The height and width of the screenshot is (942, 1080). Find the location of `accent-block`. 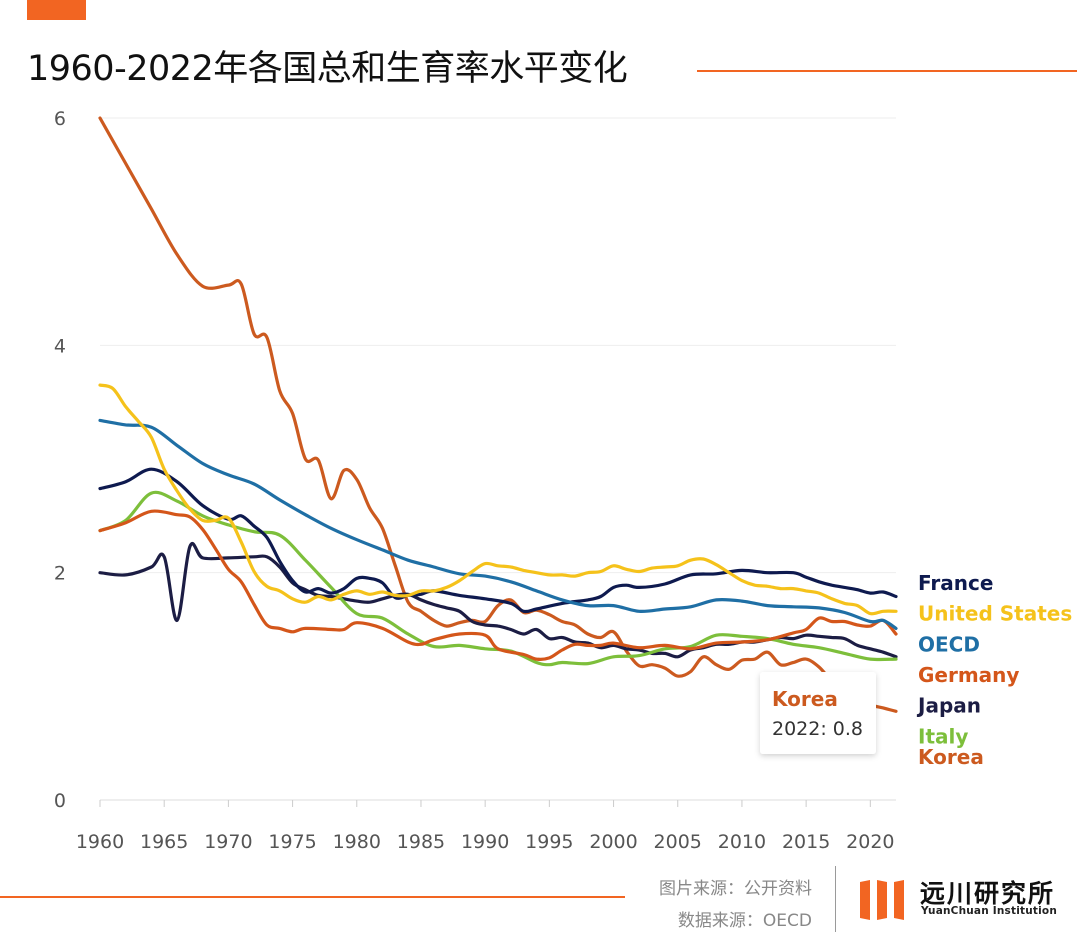

accent-block is located at coordinates (56, 10).